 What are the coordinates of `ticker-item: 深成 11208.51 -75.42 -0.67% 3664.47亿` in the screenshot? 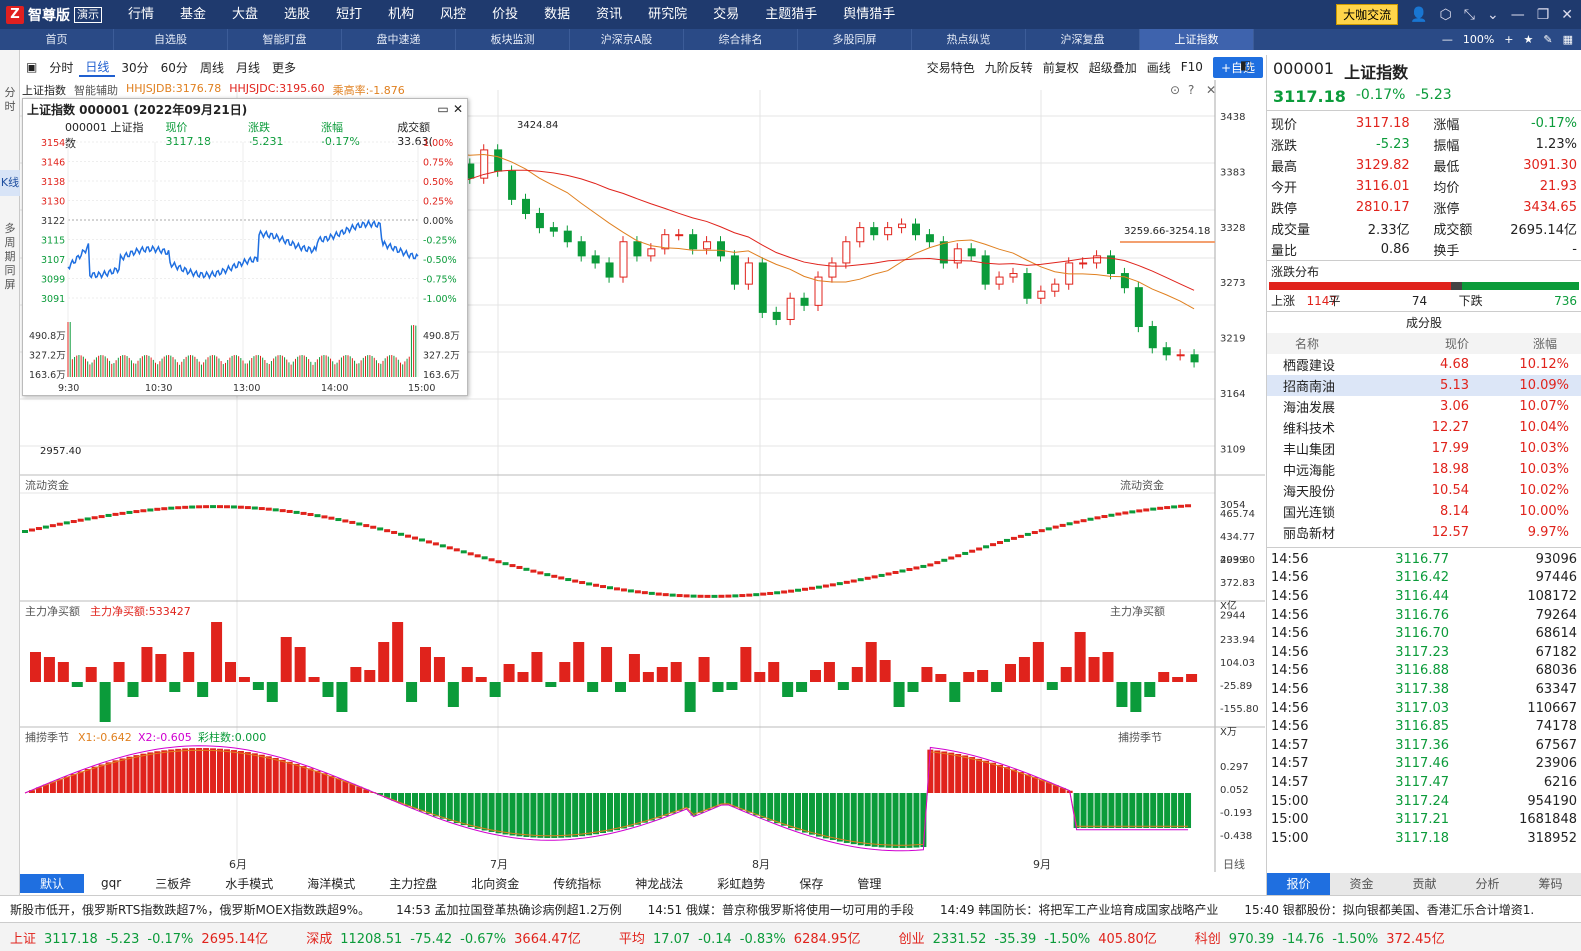 It's located at (447, 937).